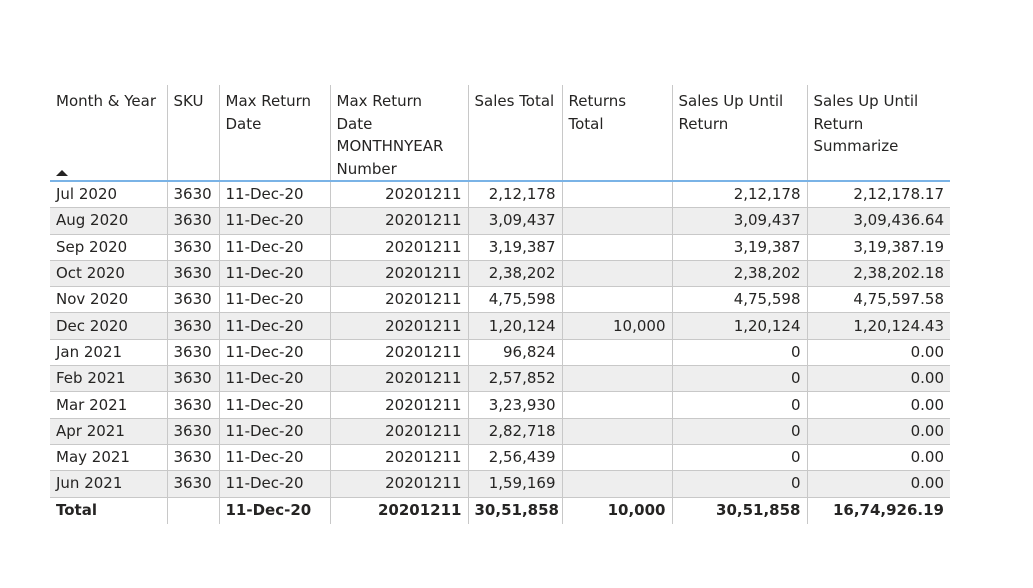  What do you see at coordinates (878, 300) in the screenshot?
I see `table-cell: 4,75,597.58` at bounding box center [878, 300].